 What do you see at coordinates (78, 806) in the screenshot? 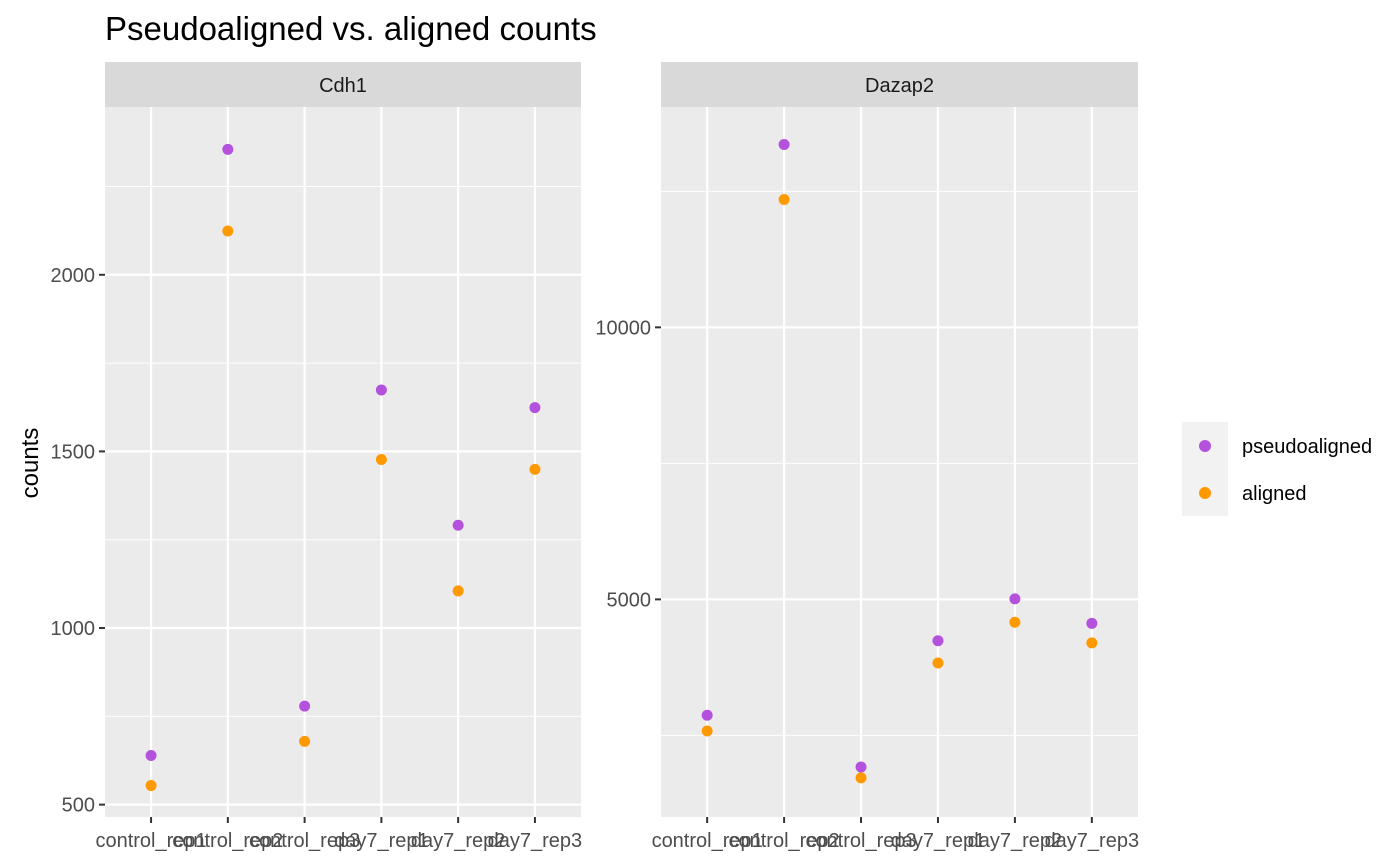
I see `y-tick-label: 500` at bounding box center [78, 806].